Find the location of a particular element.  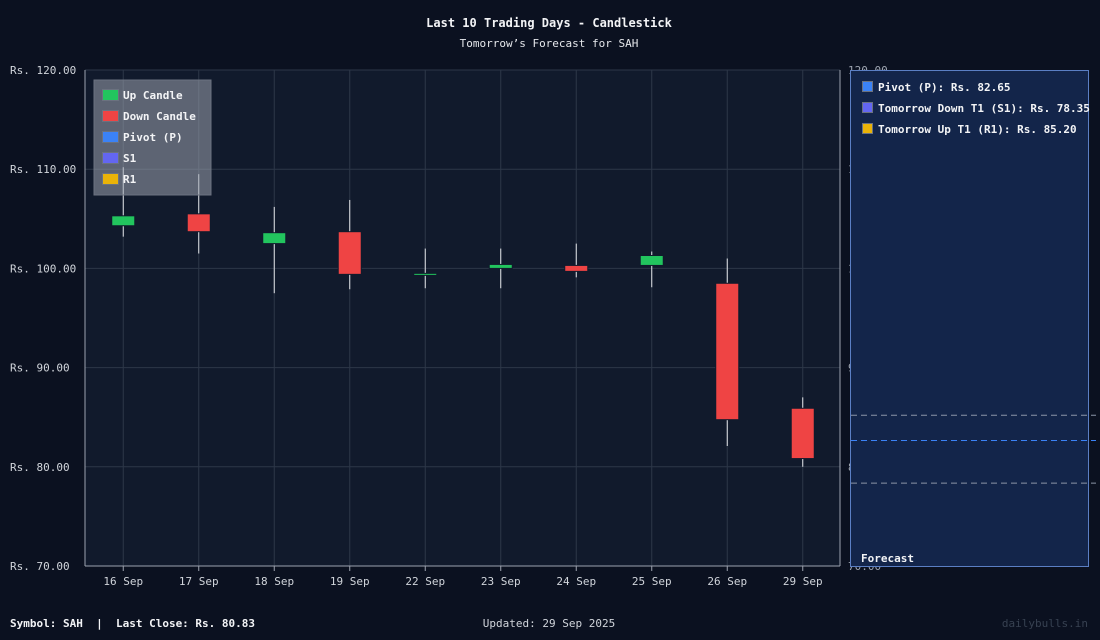

legend-label: R1 is located at coordinates (130, 179).